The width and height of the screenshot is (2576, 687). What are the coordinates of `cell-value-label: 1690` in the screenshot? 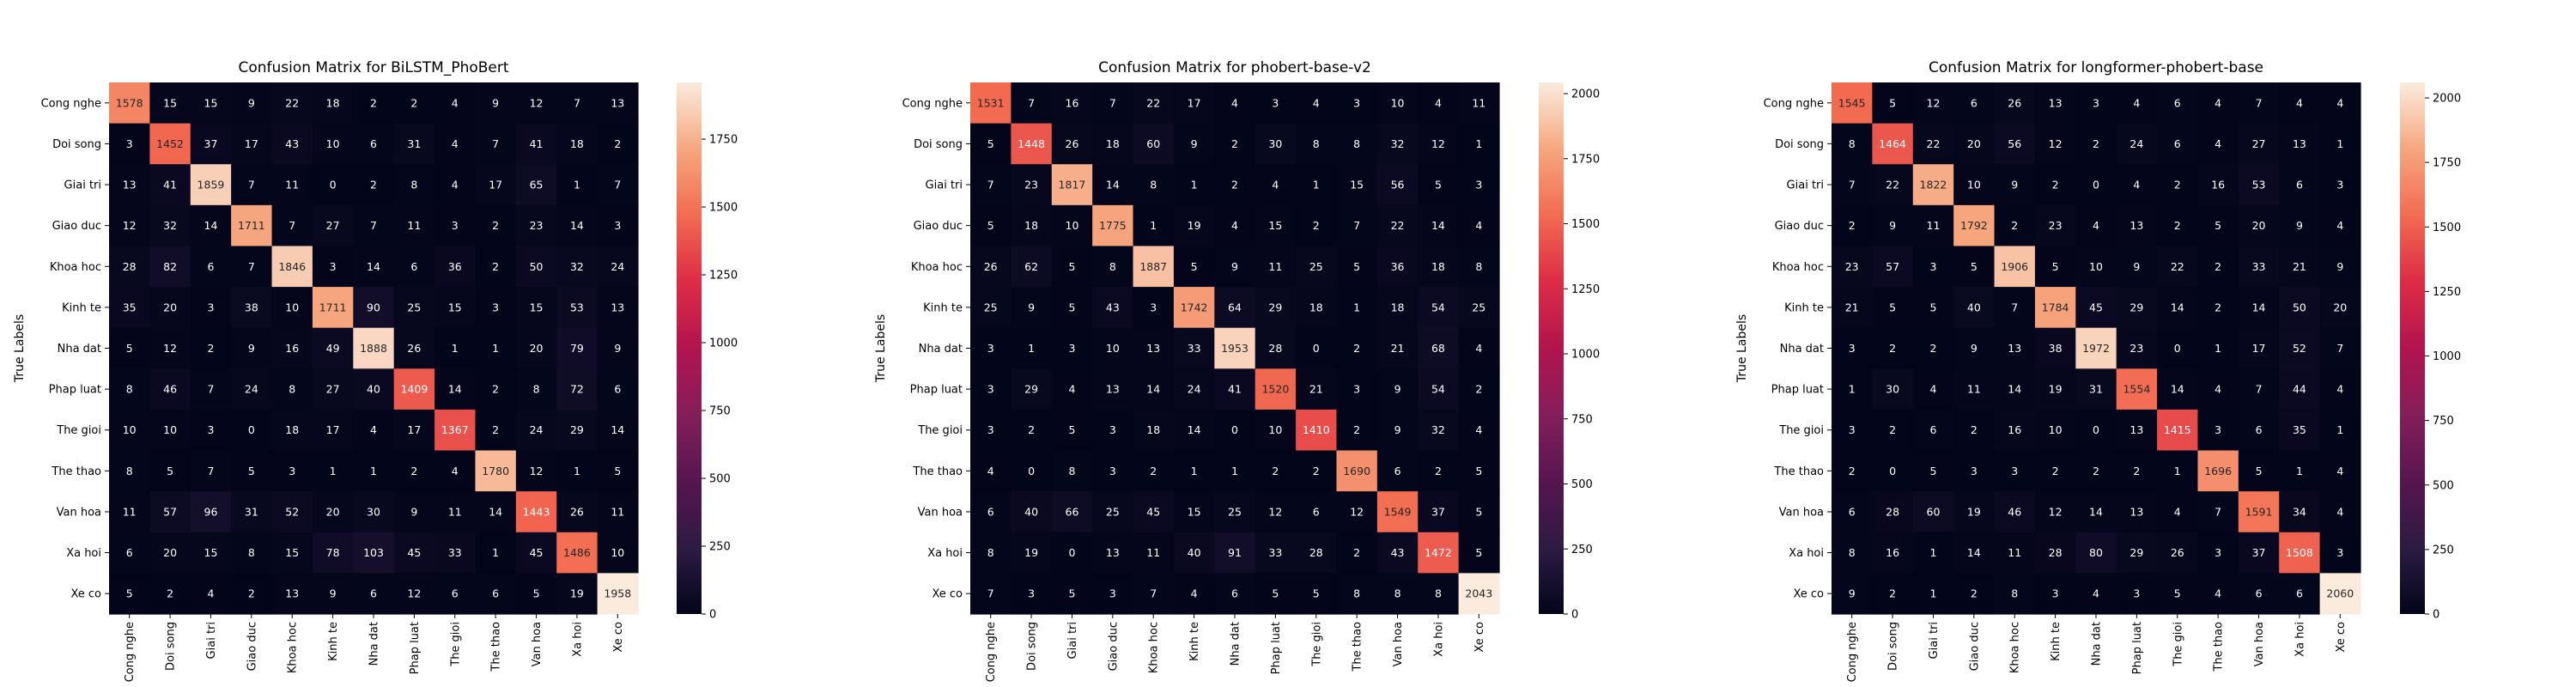 It's located at (1356, 471).